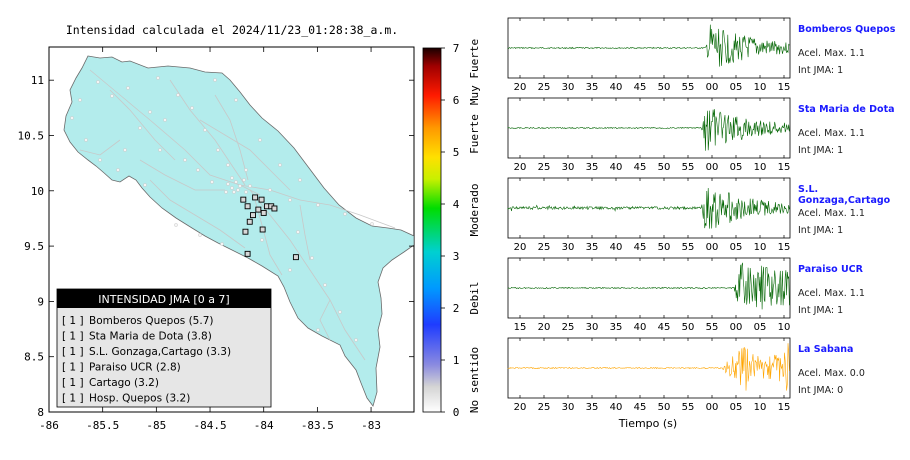  What do you see at coordinates (49, 425) in the screenshot?
I see `map-x-tick-label: -86` at bounding box center [49, 425].